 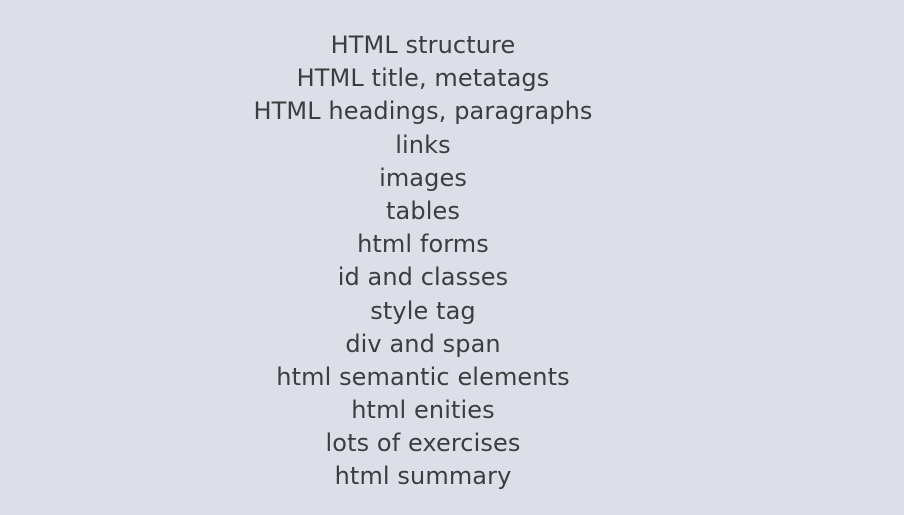 I want to click on topic-item: HTML headings, paragraphs, so click(x=423, y=111).